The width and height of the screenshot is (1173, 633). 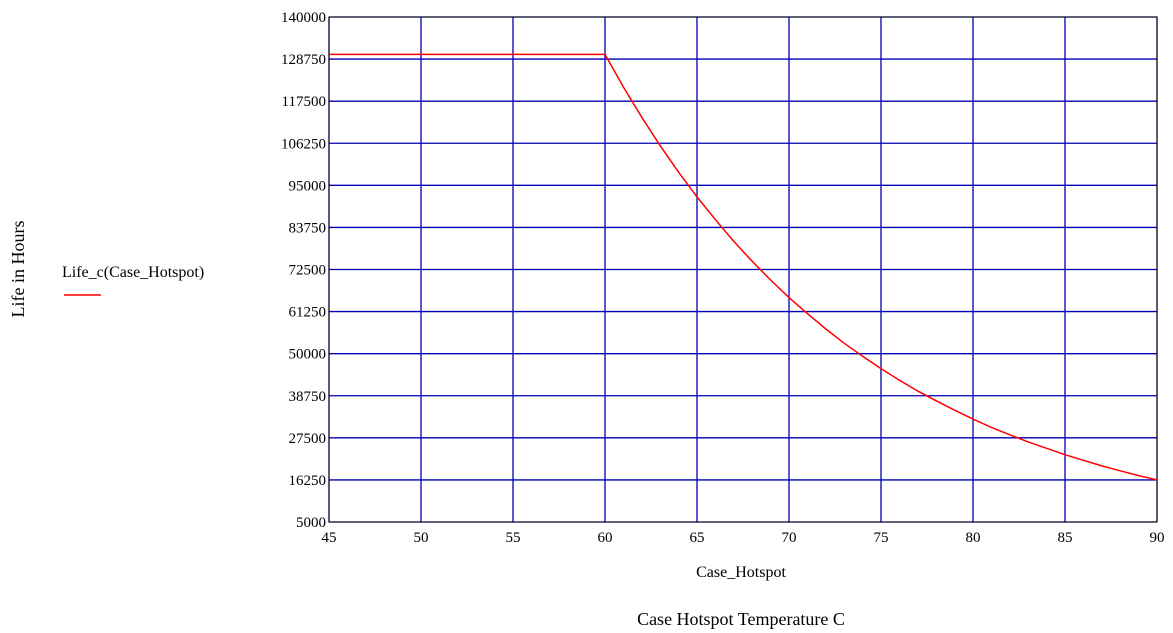 I want to click on y-tick-label: 5000, so click(x=311, y=523).